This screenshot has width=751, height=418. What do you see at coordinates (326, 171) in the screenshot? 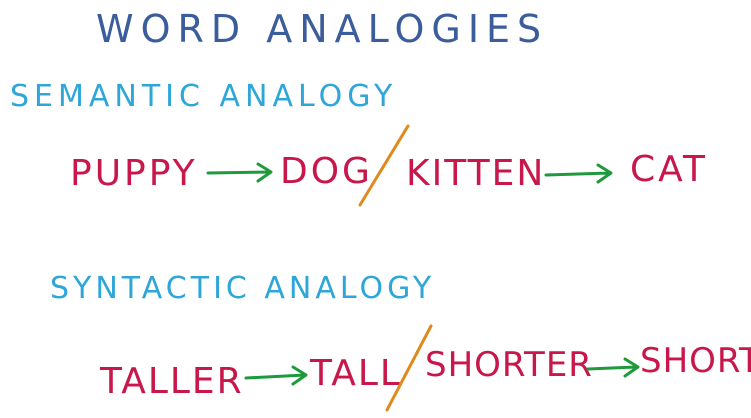
I see `word-dog: DOG` at bounding box center [326, 171].